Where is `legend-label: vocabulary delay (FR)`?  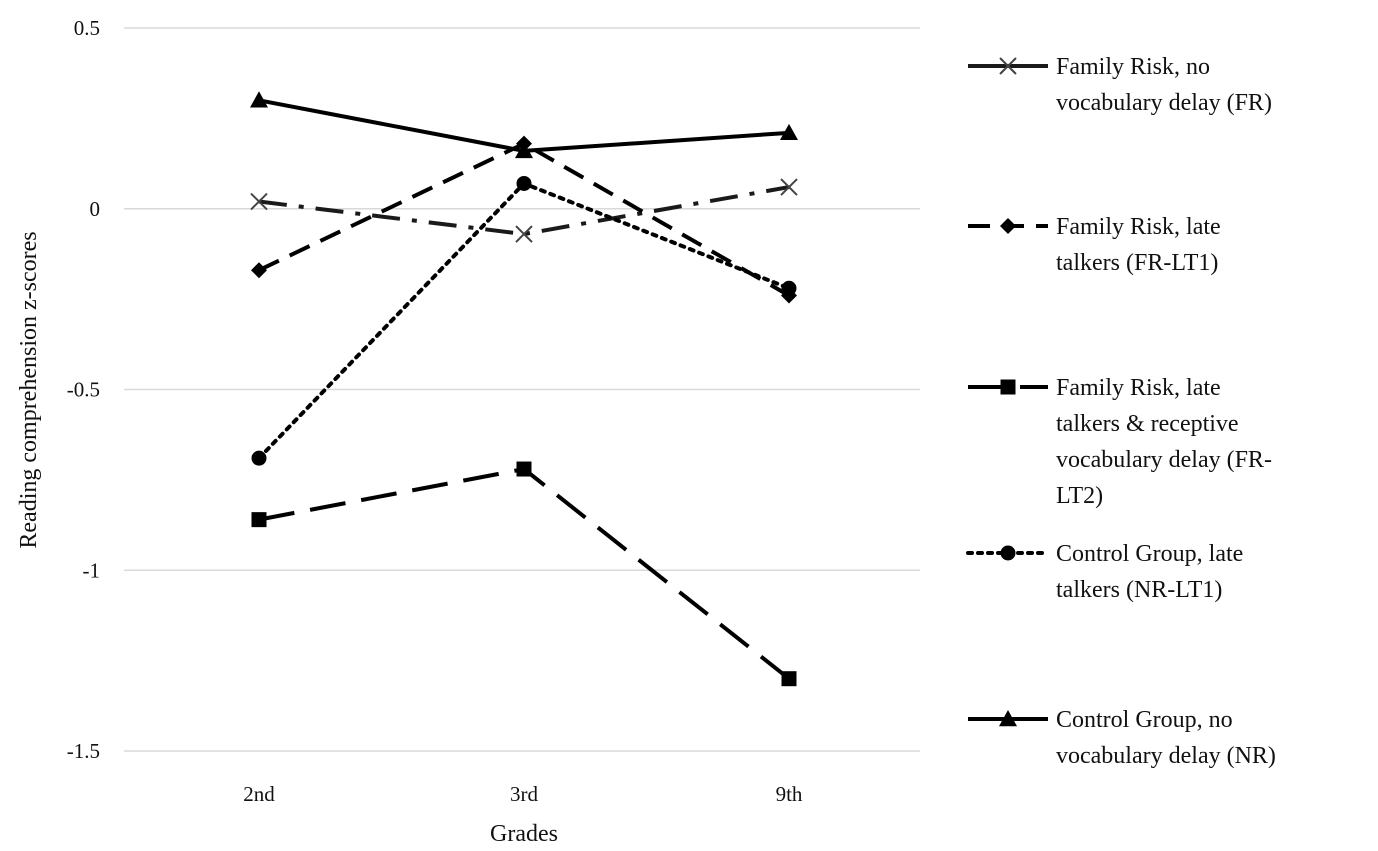
legend-label: vocabulary delay (FR) is located at coordinates (1164, 103).